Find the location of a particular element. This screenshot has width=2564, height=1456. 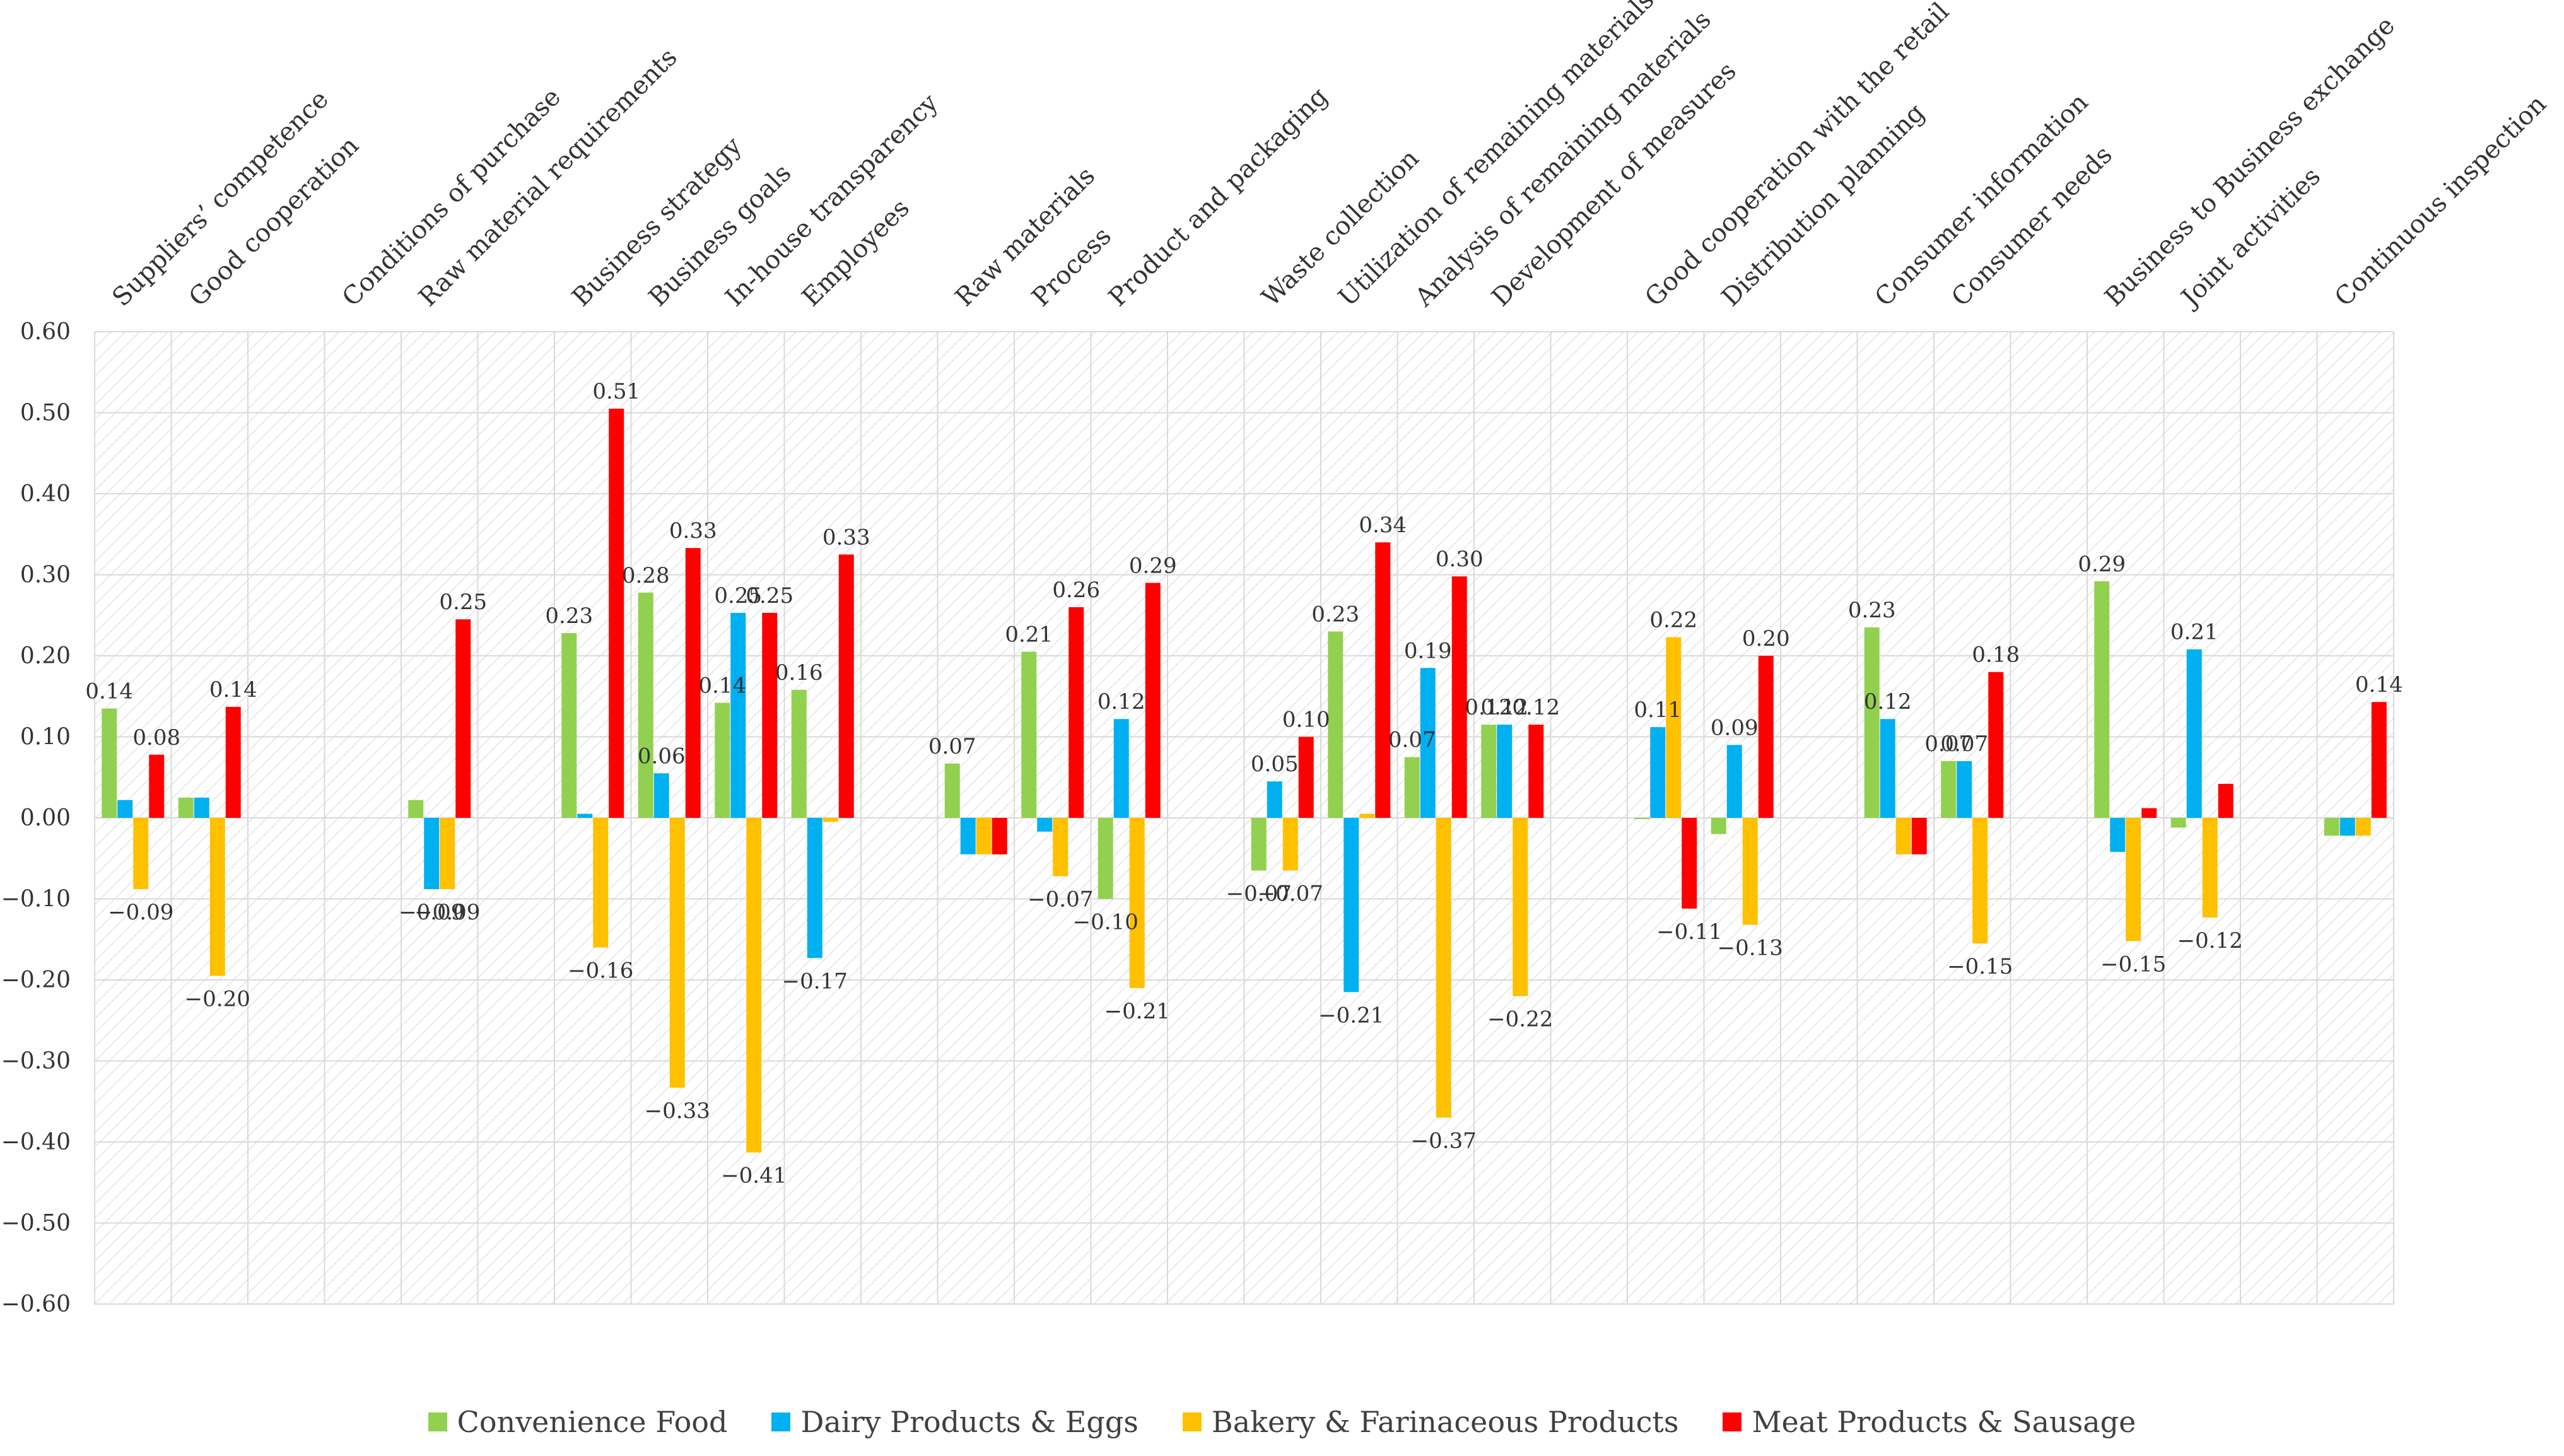

y-tick-label: 0.00 is located at coordinates (45, 818).